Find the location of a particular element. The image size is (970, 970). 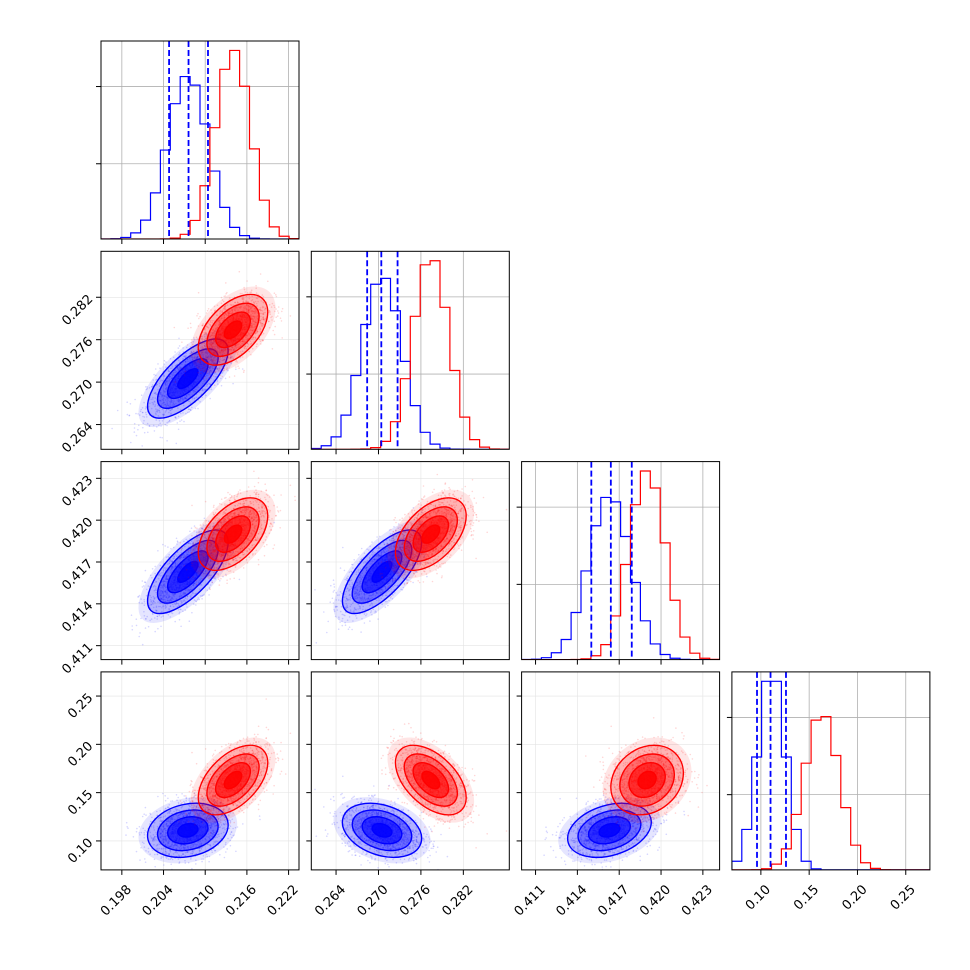

panel-3-2: 0.411 0.414 0.417 0.420 0.423 is located at coordinates (616, 795).